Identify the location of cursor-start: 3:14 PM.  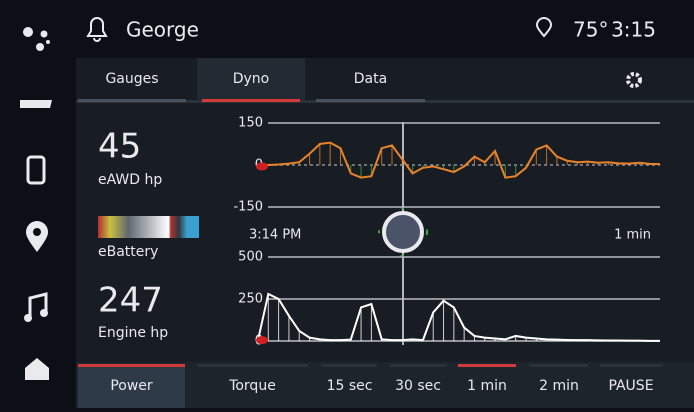
(275, 235).